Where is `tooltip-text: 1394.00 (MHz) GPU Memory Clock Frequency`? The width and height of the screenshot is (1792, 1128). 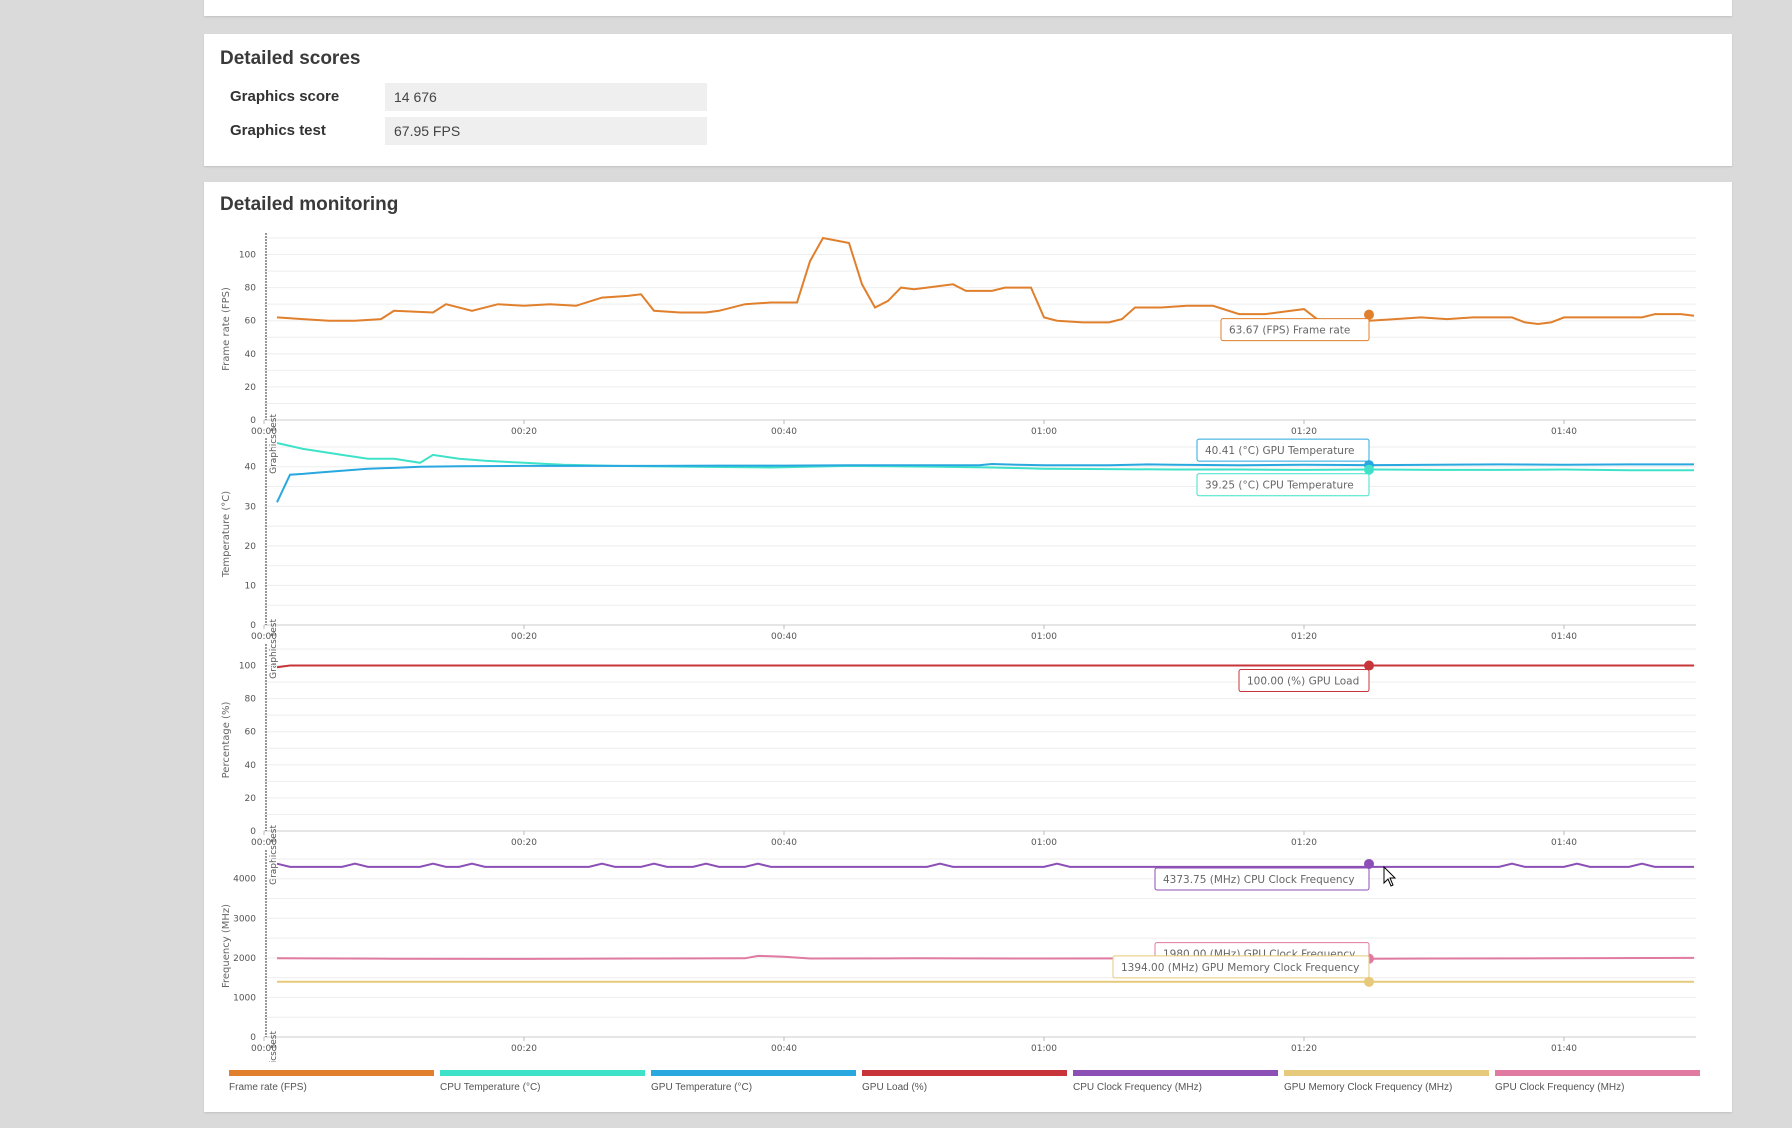
tooltip-text: 1394.00 (MHz) GPU Memory Clock Frequency is located at coordinates (1240, 968).